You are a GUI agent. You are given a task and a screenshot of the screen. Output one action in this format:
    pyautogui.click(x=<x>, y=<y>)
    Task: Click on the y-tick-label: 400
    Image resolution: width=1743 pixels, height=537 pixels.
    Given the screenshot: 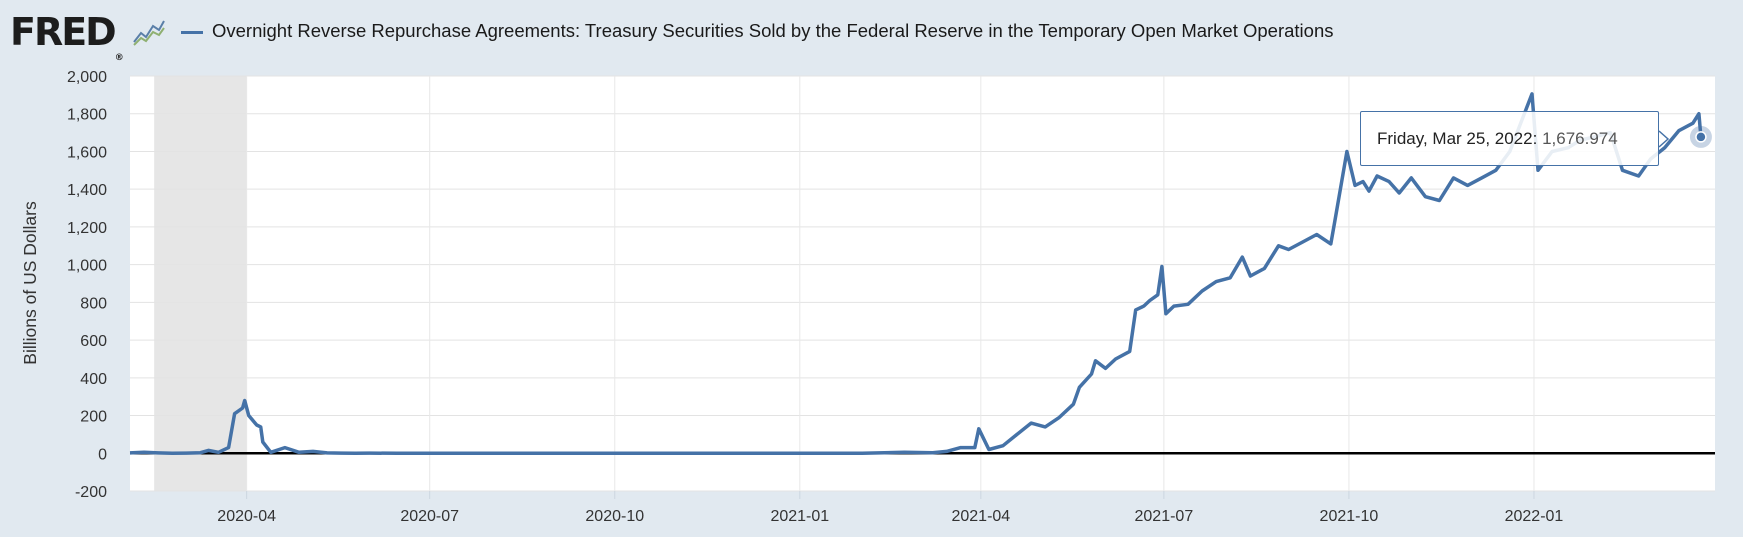 What is the action you would take?
    pyautogui.click(x=93, y=379)
    